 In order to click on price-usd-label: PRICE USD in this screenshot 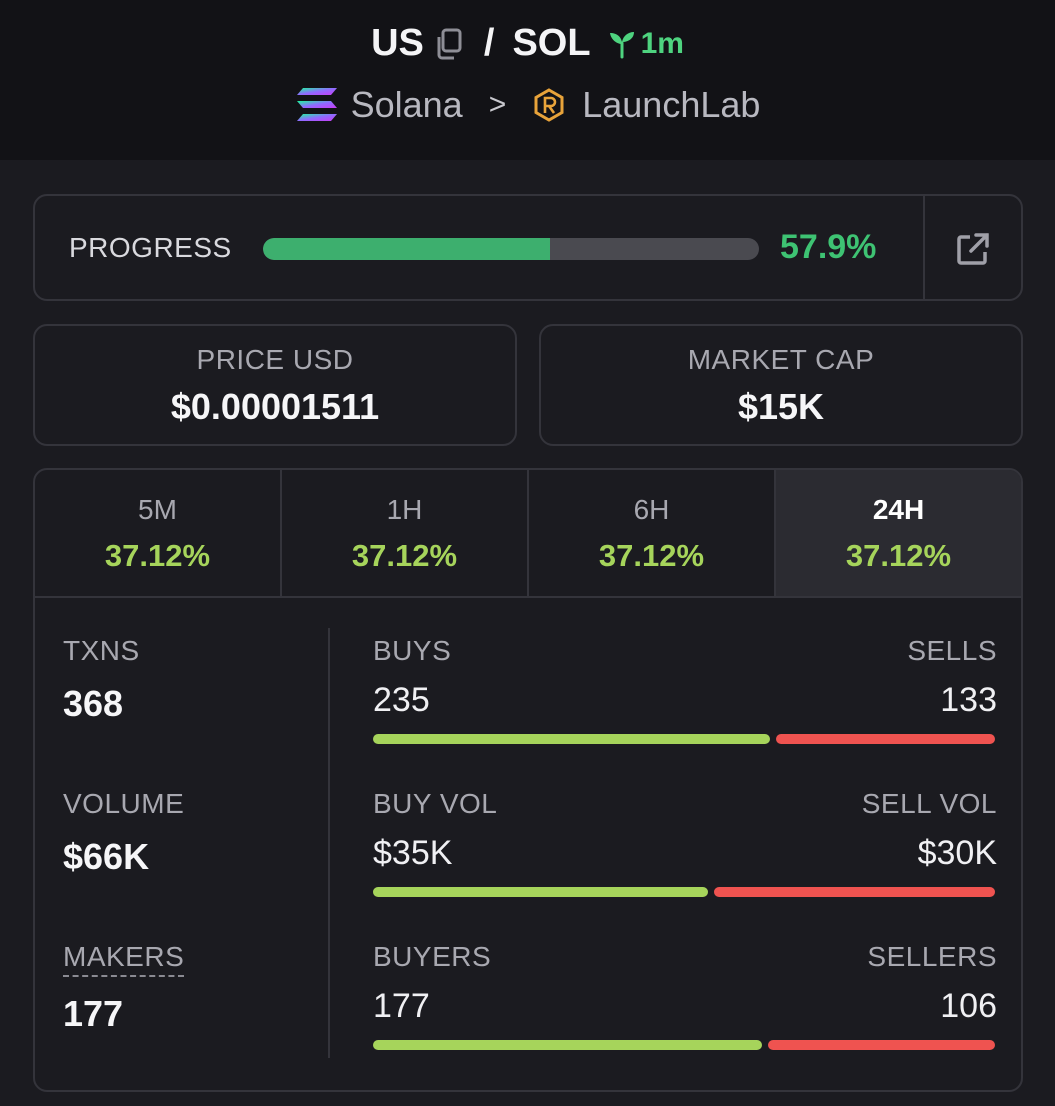, I will do `click(275, 359)`.